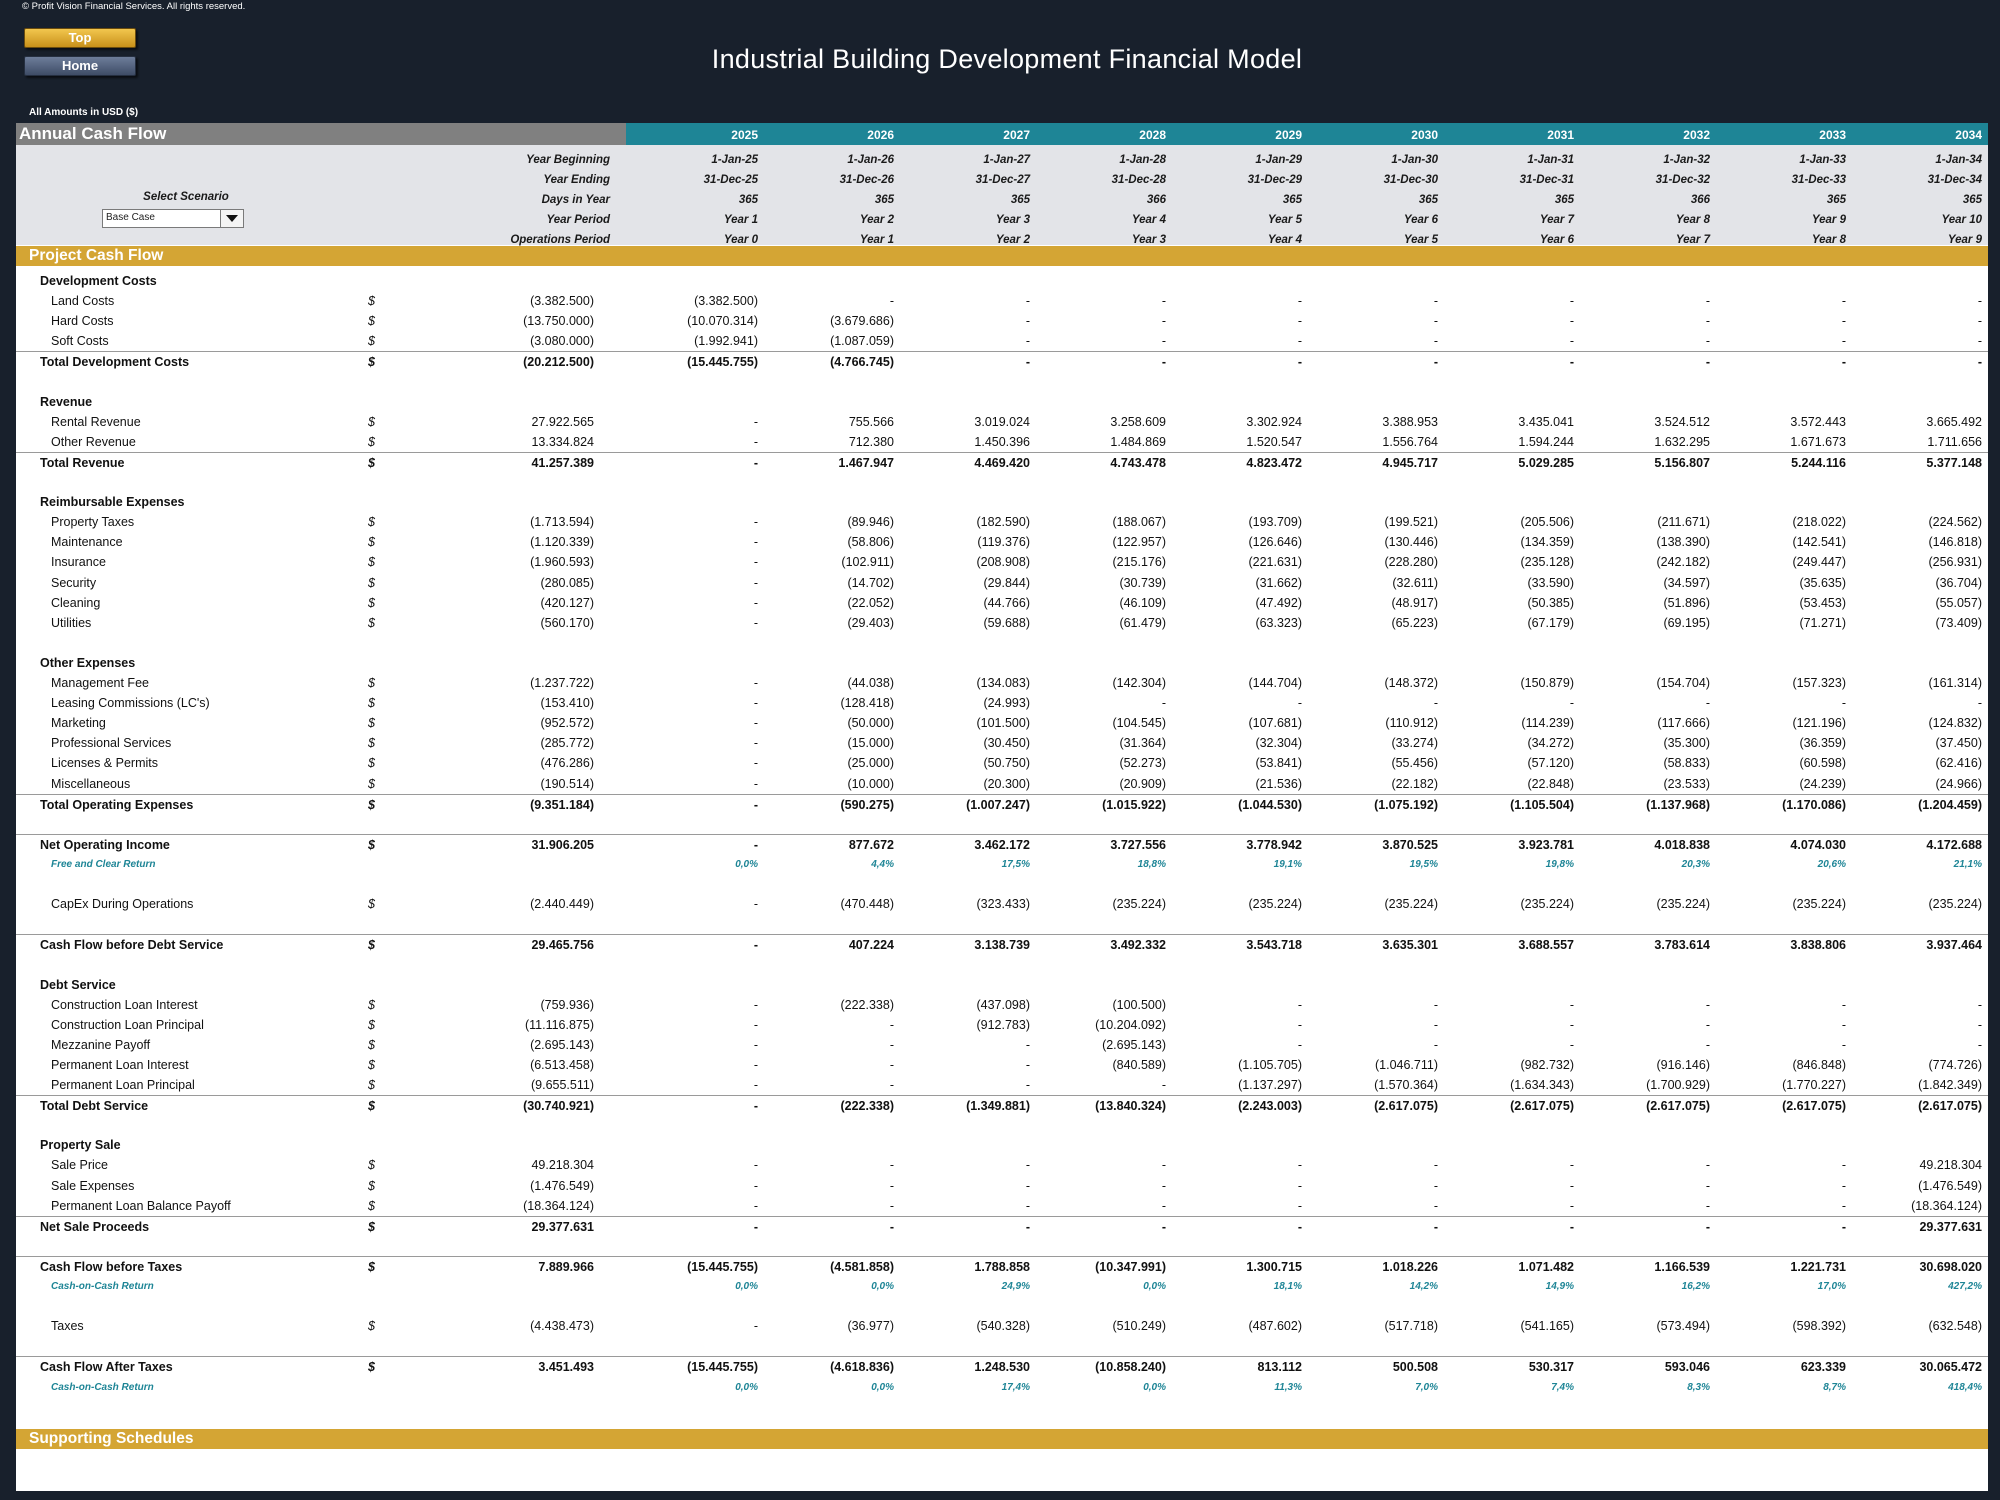  What do you see at coordinates (866, 462) in the screenshot?
I see `cell-value: 1.467.947` at bounding box center [866, 462].